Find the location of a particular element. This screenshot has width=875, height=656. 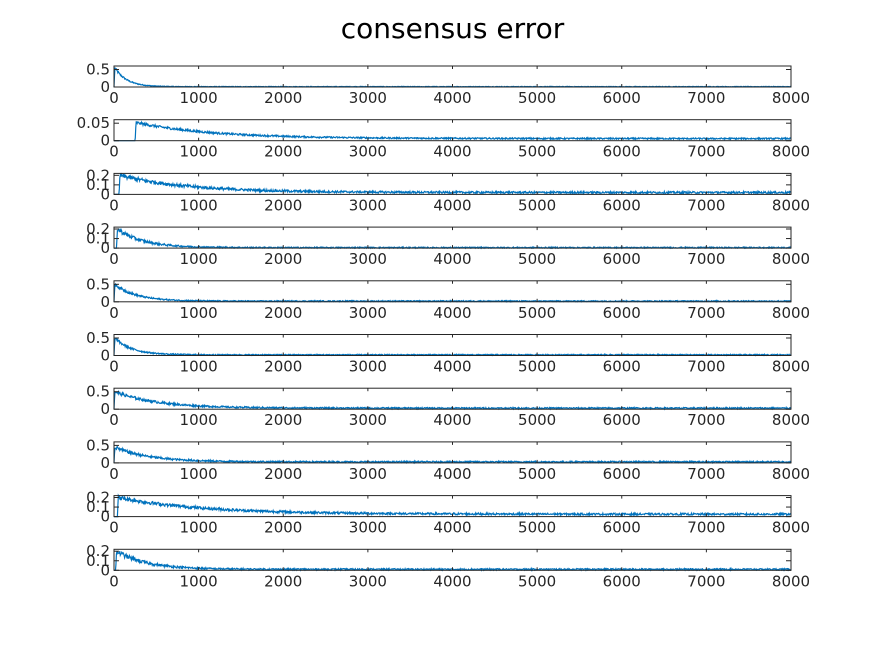

figure-title: consensus error is located at coordinates (453, 28).